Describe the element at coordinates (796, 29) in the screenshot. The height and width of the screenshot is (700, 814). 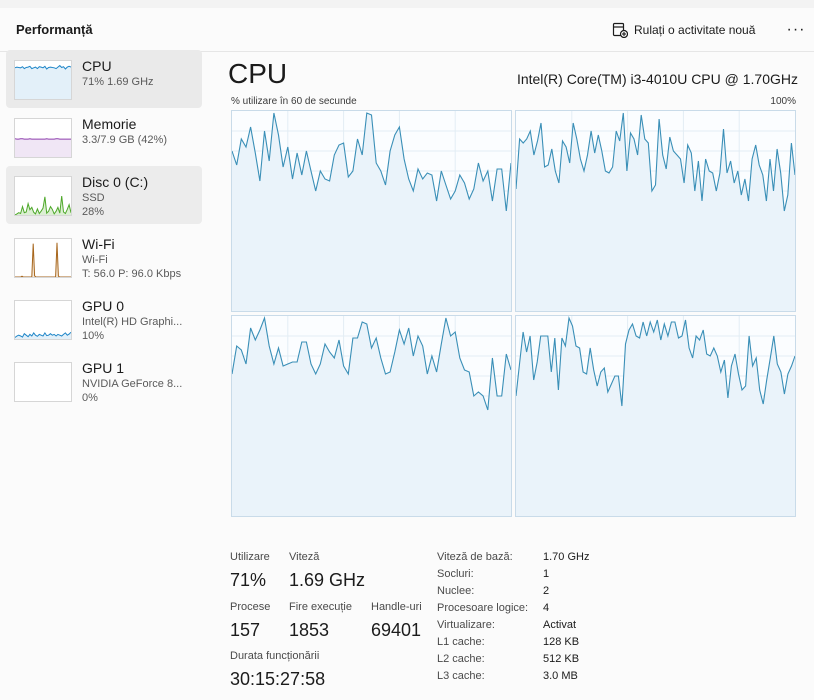
I see `more-options-icon: ···` at that location.